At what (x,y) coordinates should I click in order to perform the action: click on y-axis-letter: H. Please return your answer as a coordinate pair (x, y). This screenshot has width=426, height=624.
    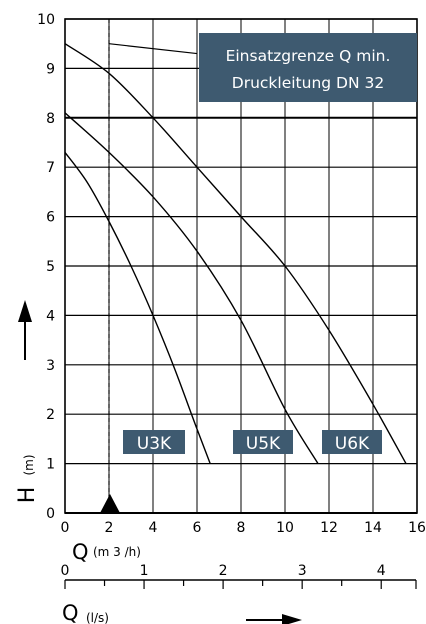
    Looking at the image, I should click on (27, 495).